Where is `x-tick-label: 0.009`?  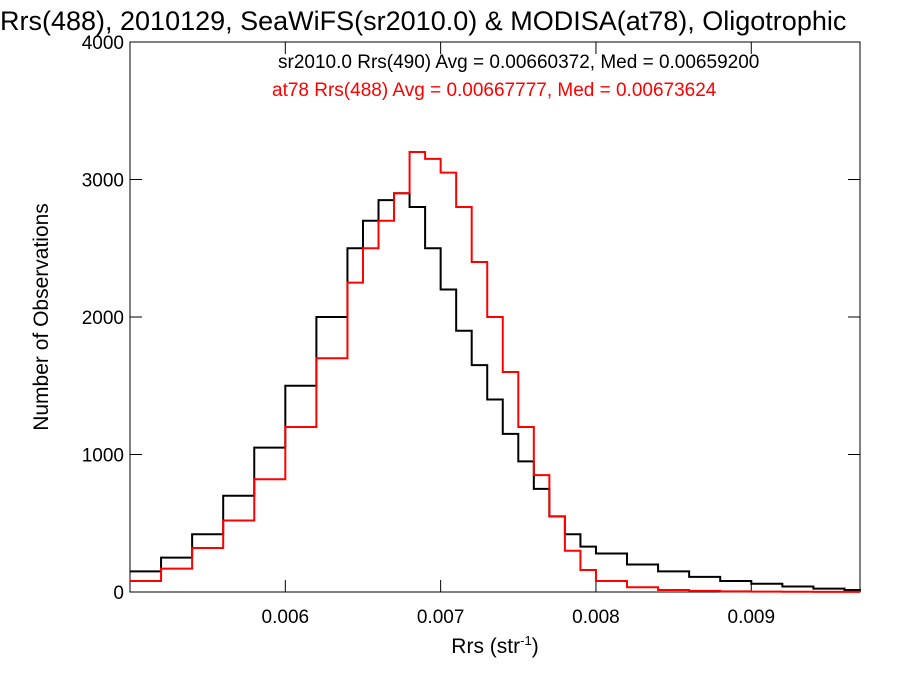 x-tick-label: 0.009 is located at coordinates (752, 617).